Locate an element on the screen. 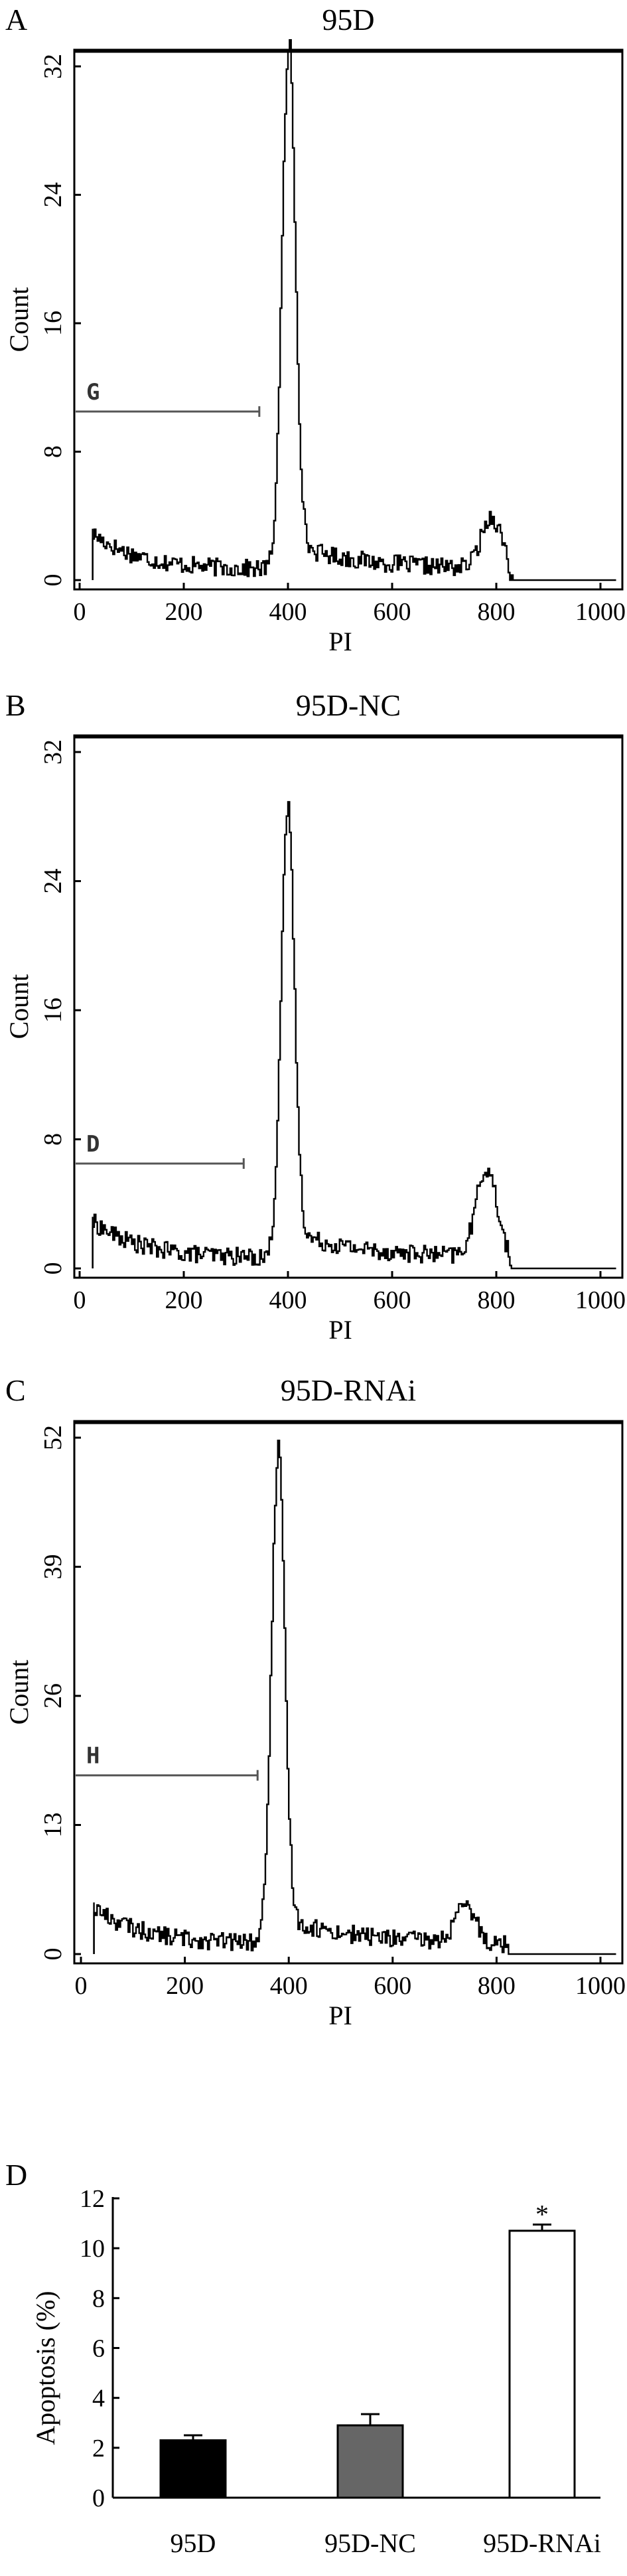 The width and height of the screenshot is (627, 2576). y-tick-label: 12 is located at coordinates (92, 2199).